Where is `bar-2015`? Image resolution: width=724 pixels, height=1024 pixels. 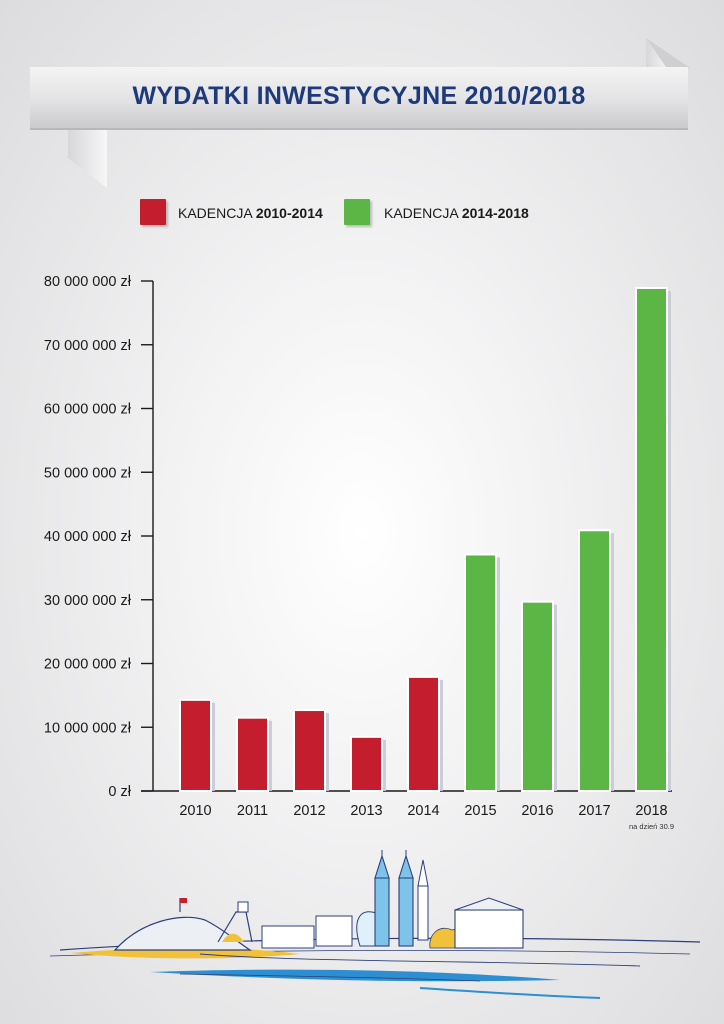 bar-2015 is located at coordinates (480, 672).